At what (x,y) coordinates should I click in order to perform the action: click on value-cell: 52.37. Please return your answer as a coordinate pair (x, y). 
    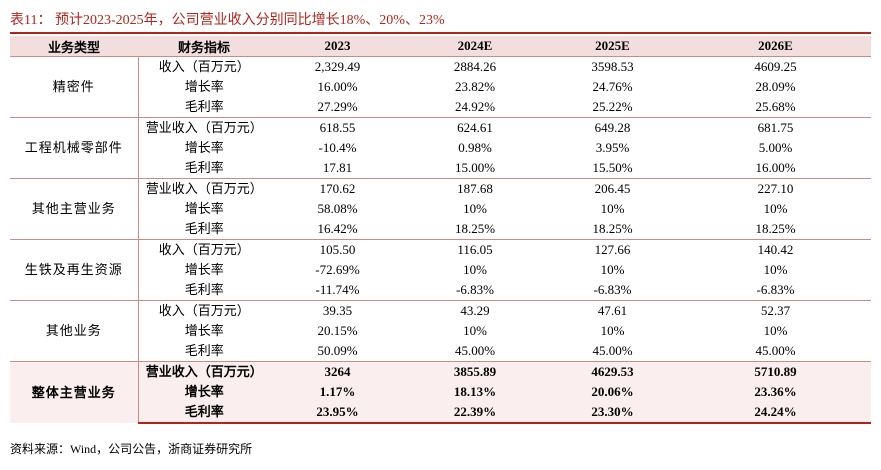
    Looking at the image, I should click on (775, 310).